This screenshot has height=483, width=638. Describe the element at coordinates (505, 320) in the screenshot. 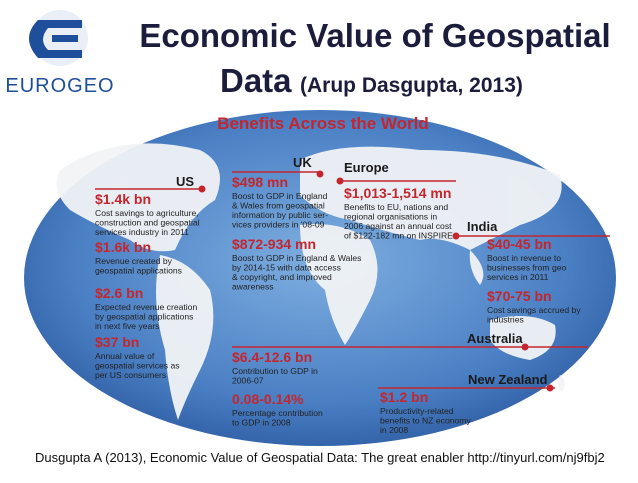

I see `benefit-description: industries` at that location.